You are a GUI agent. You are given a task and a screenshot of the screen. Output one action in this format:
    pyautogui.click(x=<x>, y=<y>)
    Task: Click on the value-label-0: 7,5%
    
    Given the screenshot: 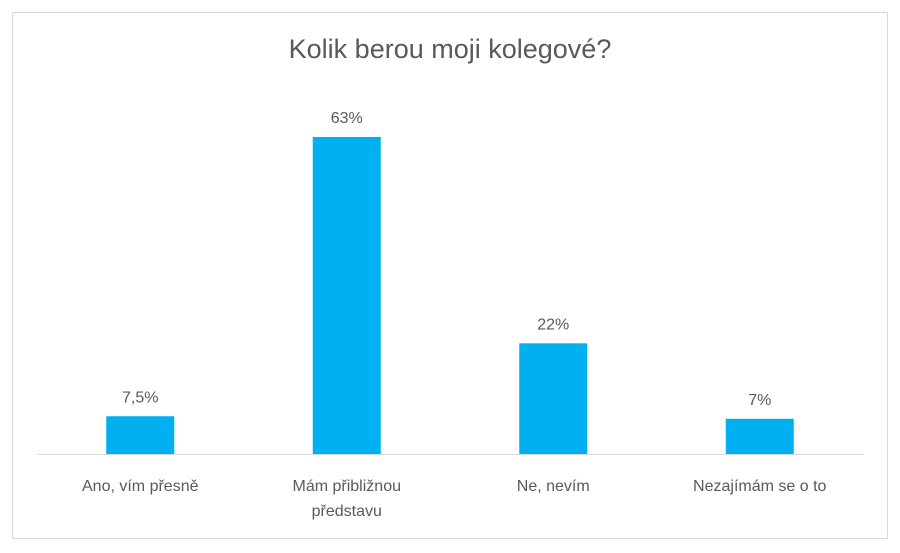 What is the action you would take?
    pyautogui.click(x=140, y=397)
    